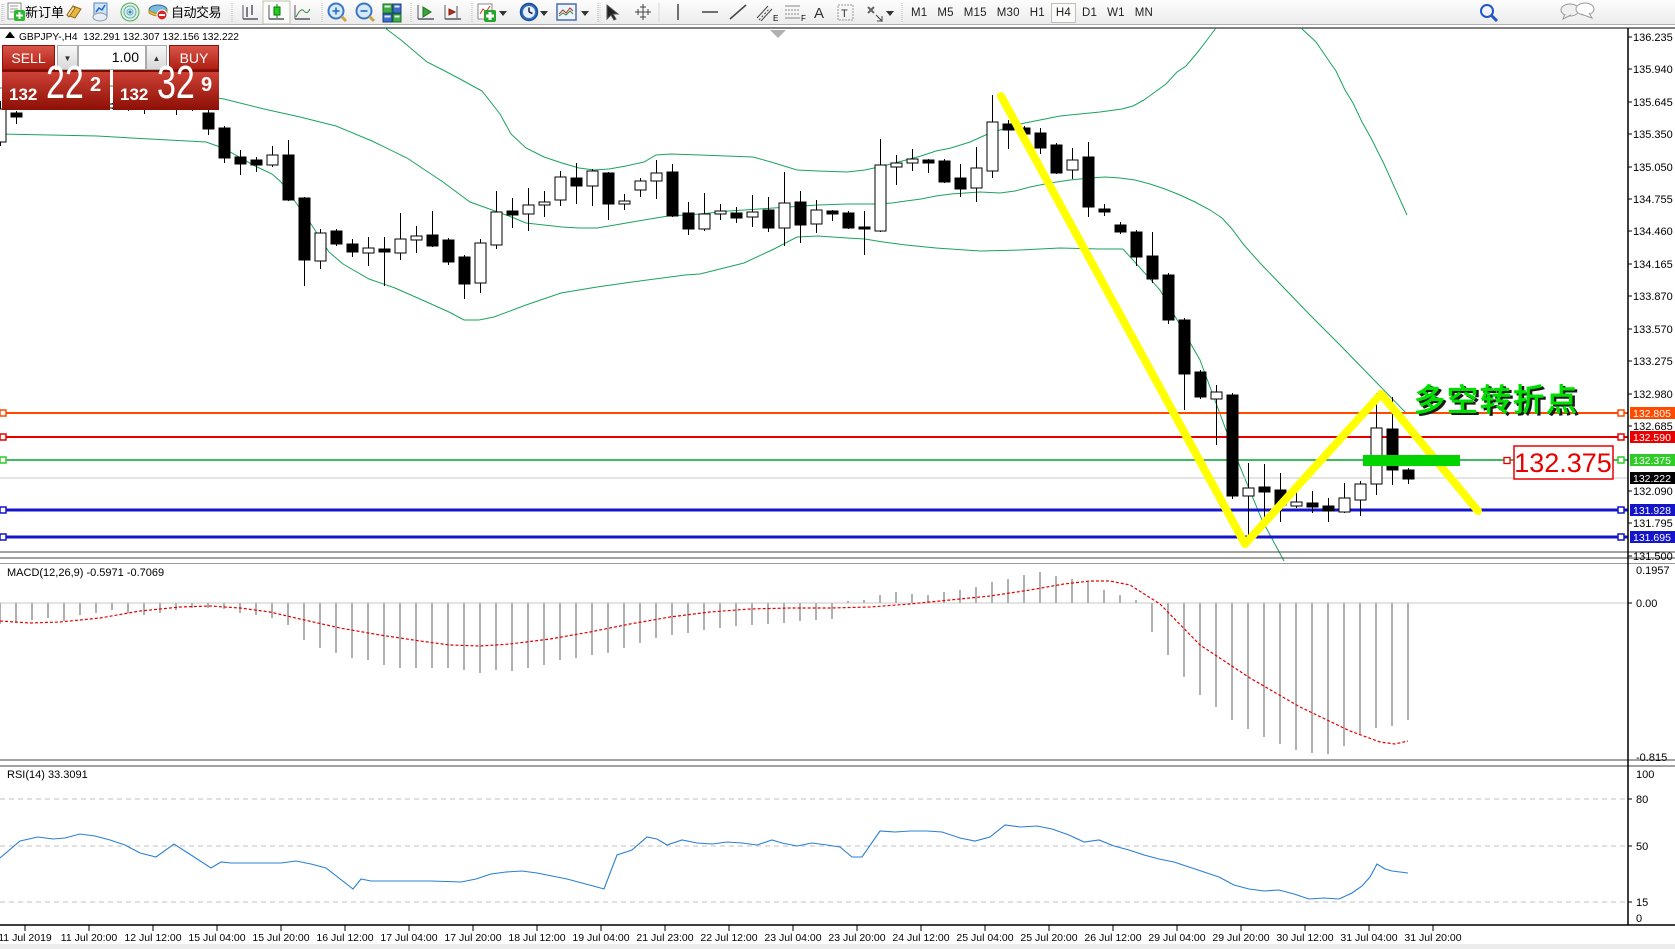 The image size is (1675, 949). I want to click on svg-text: E, so click(775, 18).